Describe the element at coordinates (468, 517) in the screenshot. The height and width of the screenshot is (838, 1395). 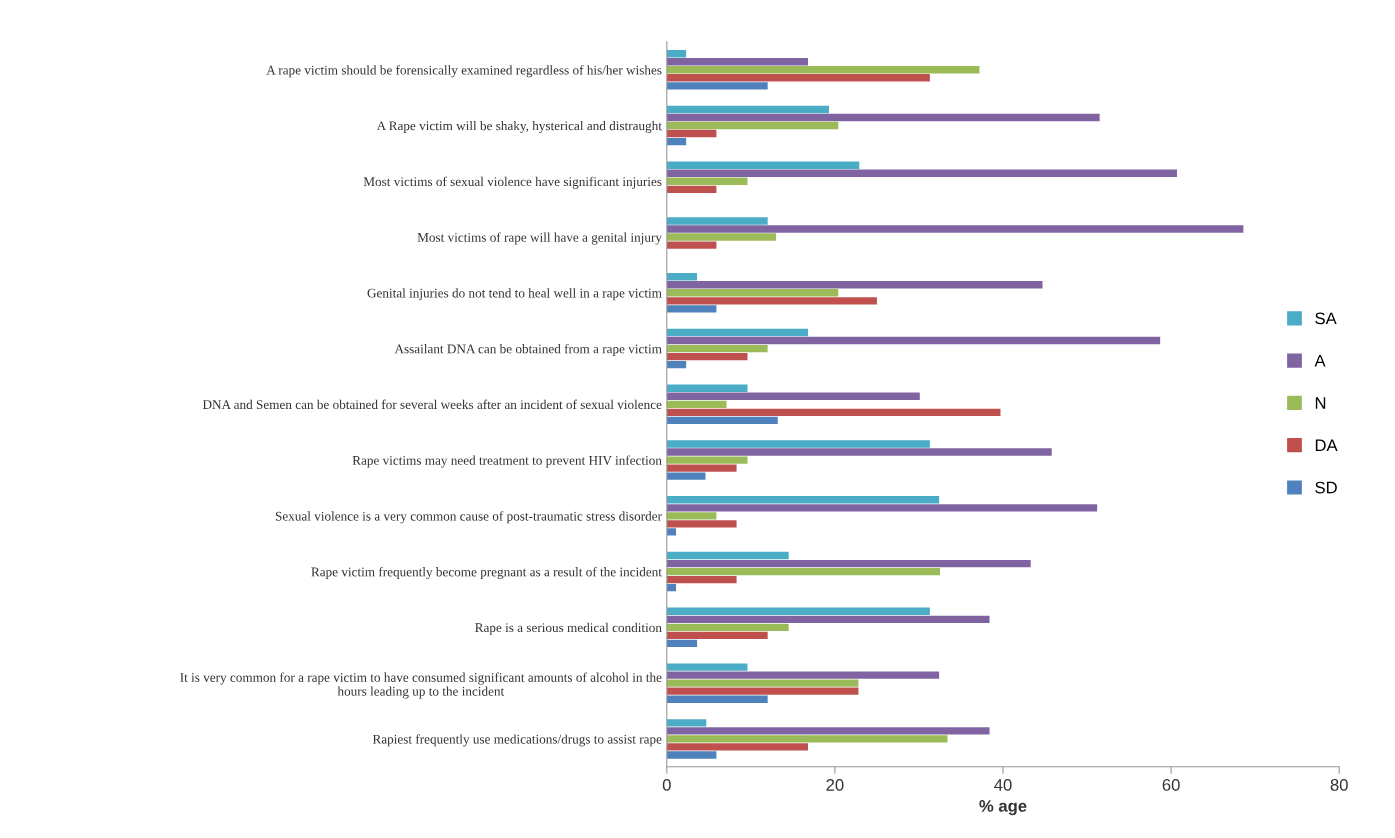
I see `y-tick-label: Sexual violence is a very common cause of post-traumatic stress disorder` at that location.